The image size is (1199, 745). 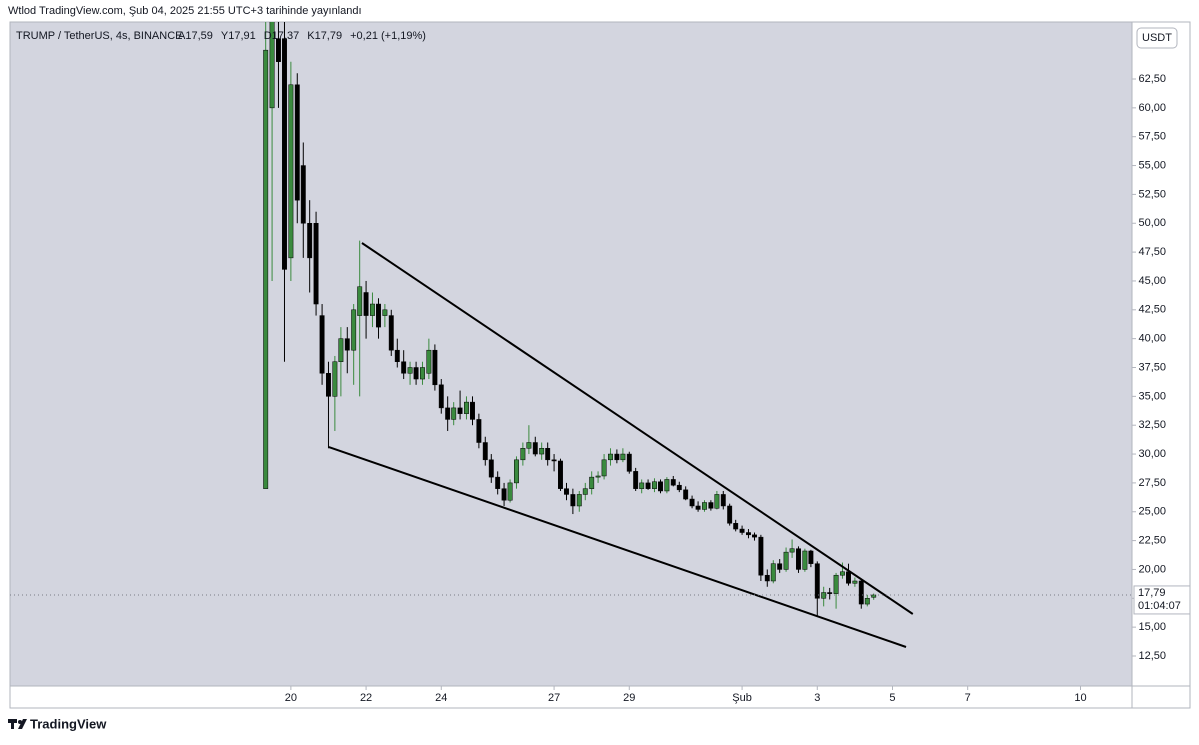 I want to click on brand: TradingView, so click(x=68, y=723).